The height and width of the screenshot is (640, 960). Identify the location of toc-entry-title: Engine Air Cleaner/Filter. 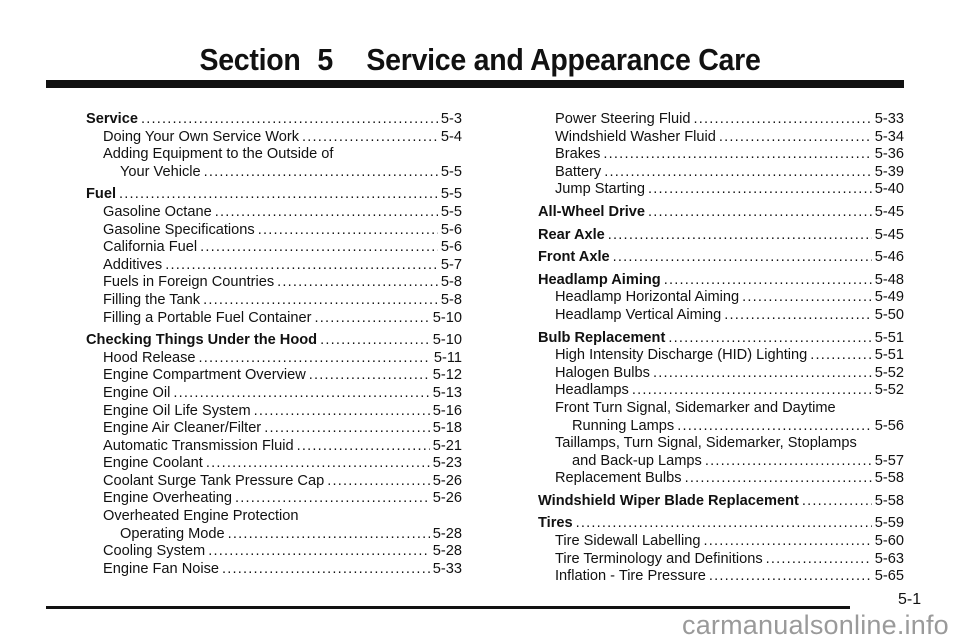
(182, 428).